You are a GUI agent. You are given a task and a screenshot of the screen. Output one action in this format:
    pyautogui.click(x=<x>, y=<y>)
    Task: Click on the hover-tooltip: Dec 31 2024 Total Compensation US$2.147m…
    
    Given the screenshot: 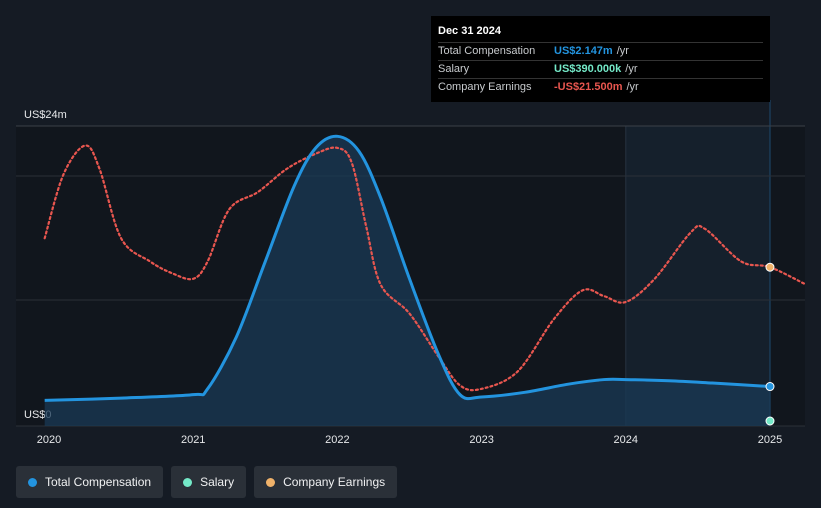 What is the action you would take?
    pyautogui.click(x=600, y=59)
    